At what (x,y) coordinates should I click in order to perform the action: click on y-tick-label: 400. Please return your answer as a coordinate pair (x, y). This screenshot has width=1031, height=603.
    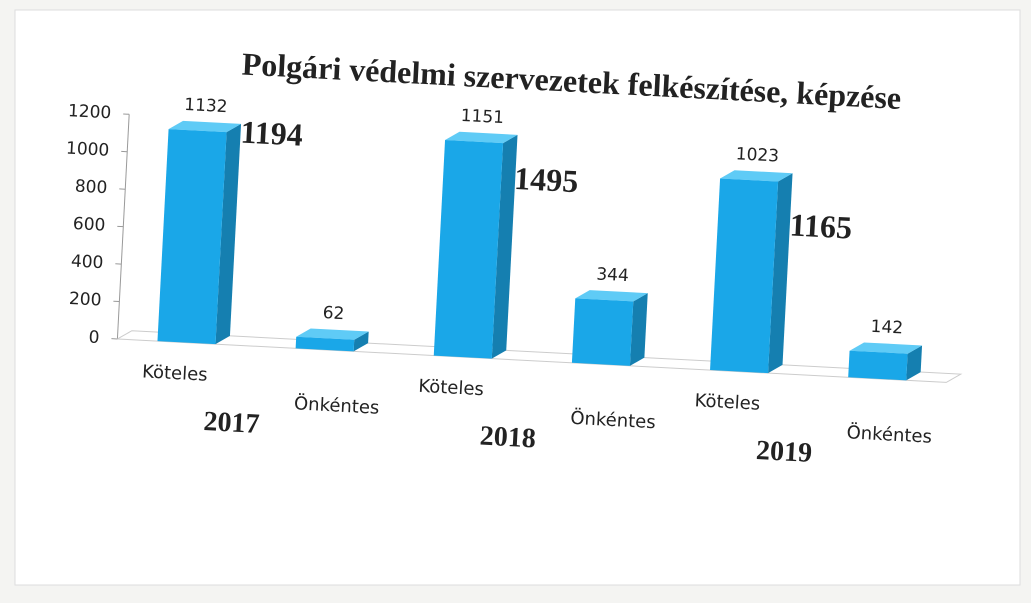
    Looking at the image, I should click on (86, 262).